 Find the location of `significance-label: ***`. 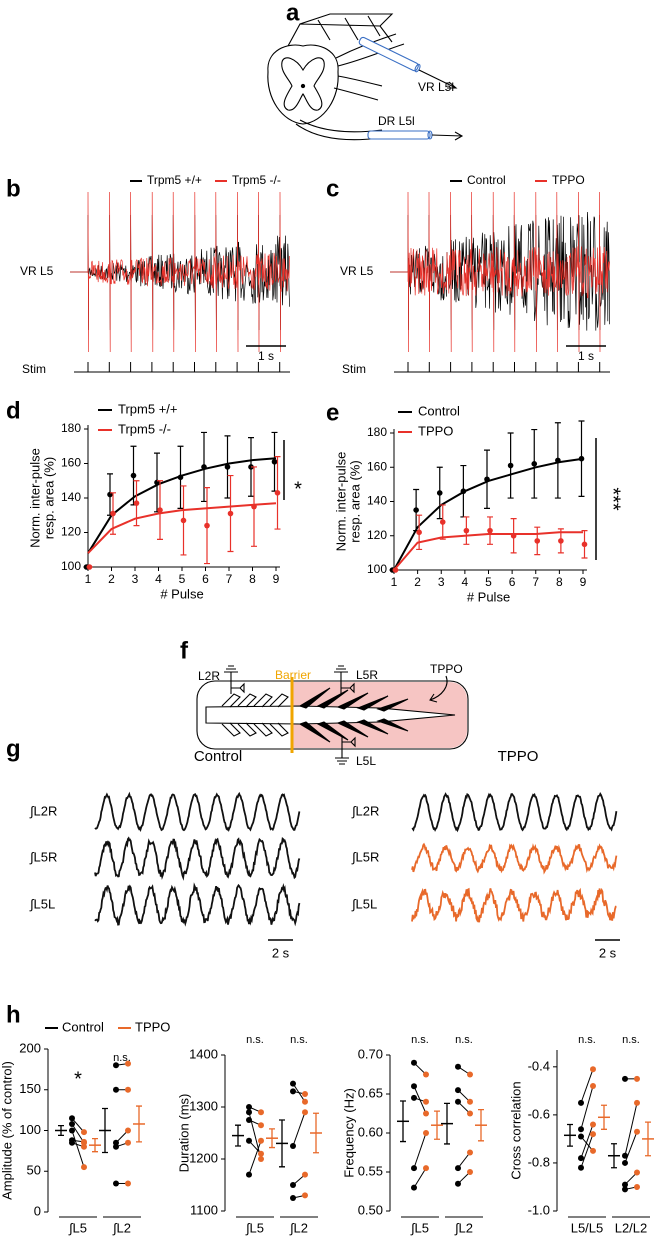

significance-label: *** is located at coordinates (613, 499).